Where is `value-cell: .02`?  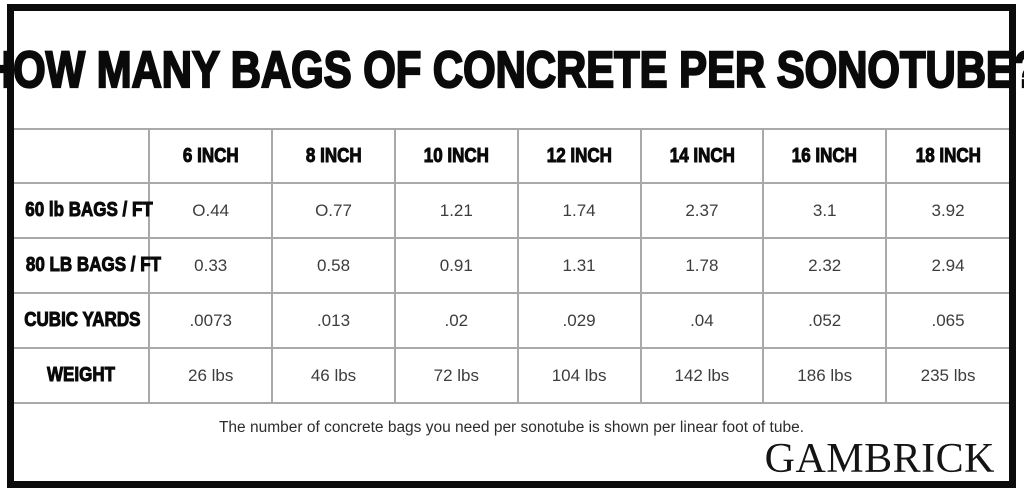 value-cell: .02 is located at coordinates (456, 320).